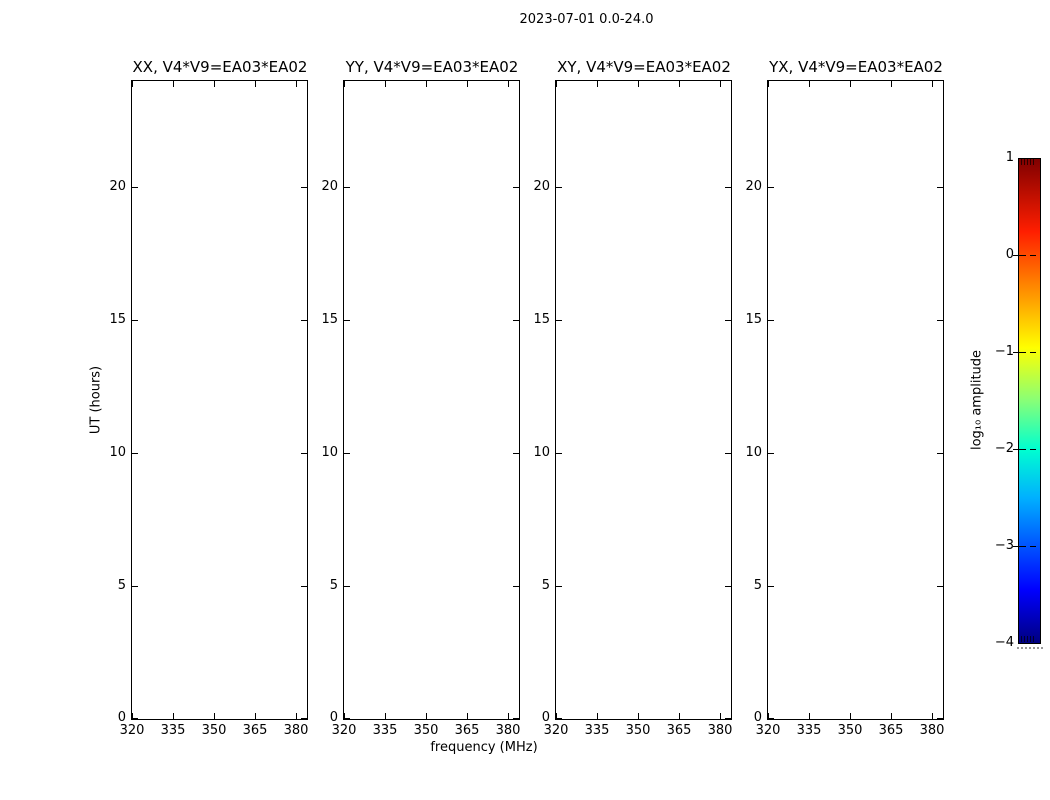  Describe the element at coordinates (220, 67) in the screenshot. I see `panel-title-xx: XX, V4*V9=EA03*EA02` at that location.